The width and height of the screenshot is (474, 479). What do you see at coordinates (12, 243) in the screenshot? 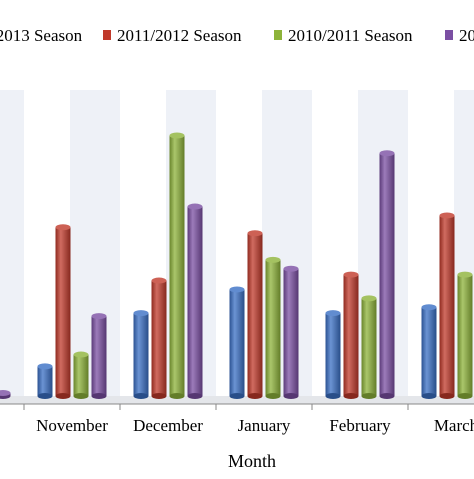
I see `plot-band` at bounding box center [12, 243].